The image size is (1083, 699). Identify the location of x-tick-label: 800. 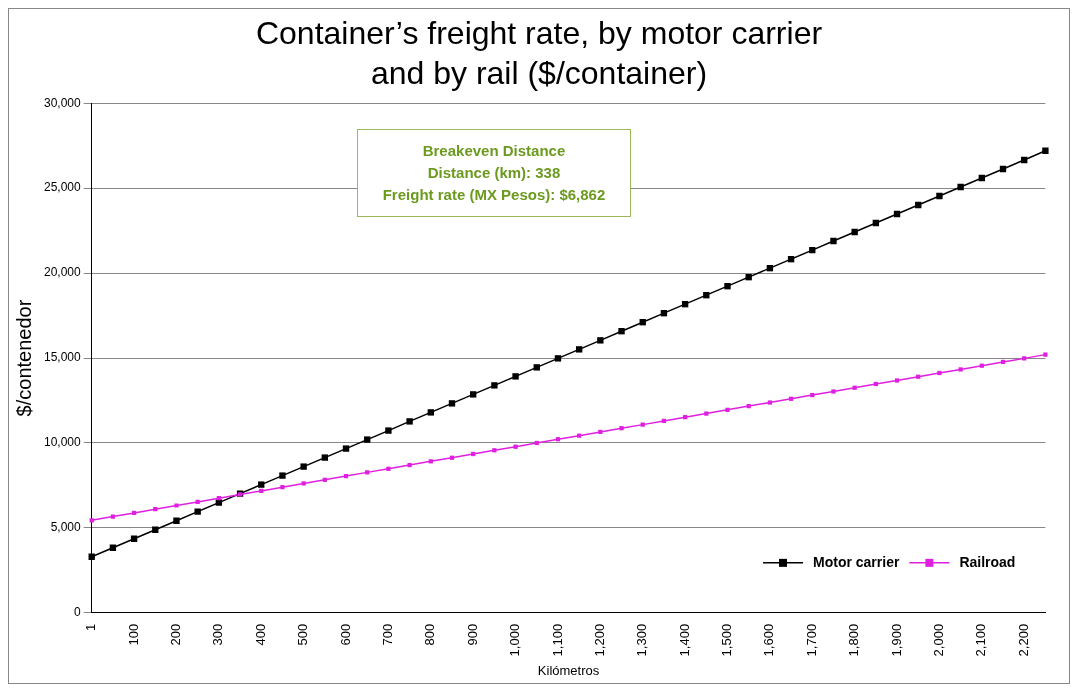
(430, 634).